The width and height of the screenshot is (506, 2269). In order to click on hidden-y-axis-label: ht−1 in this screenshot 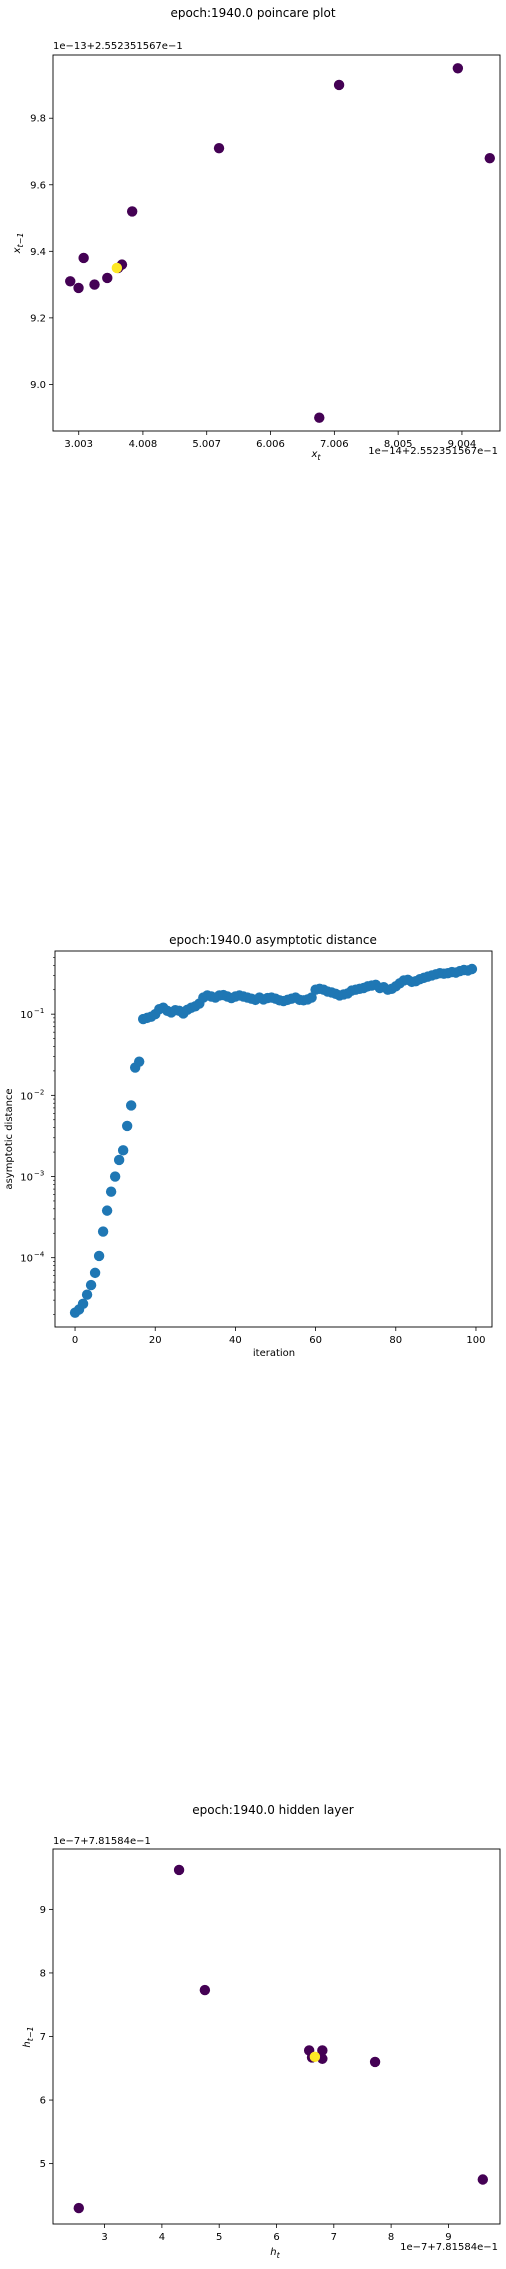, I will do `click(28, 2036)`.